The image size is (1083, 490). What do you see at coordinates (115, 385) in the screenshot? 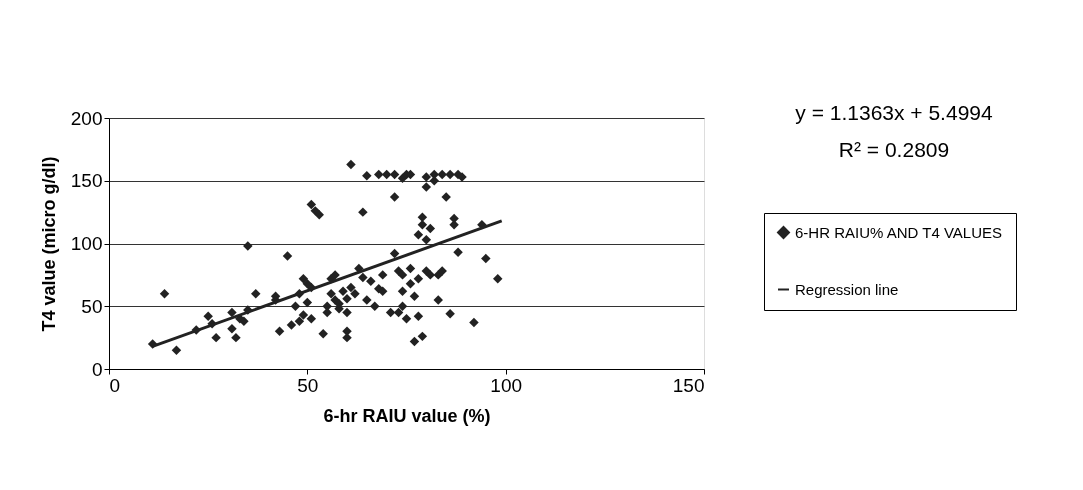
I see `x-tick-label: 0` at bounding box center [115, 385].